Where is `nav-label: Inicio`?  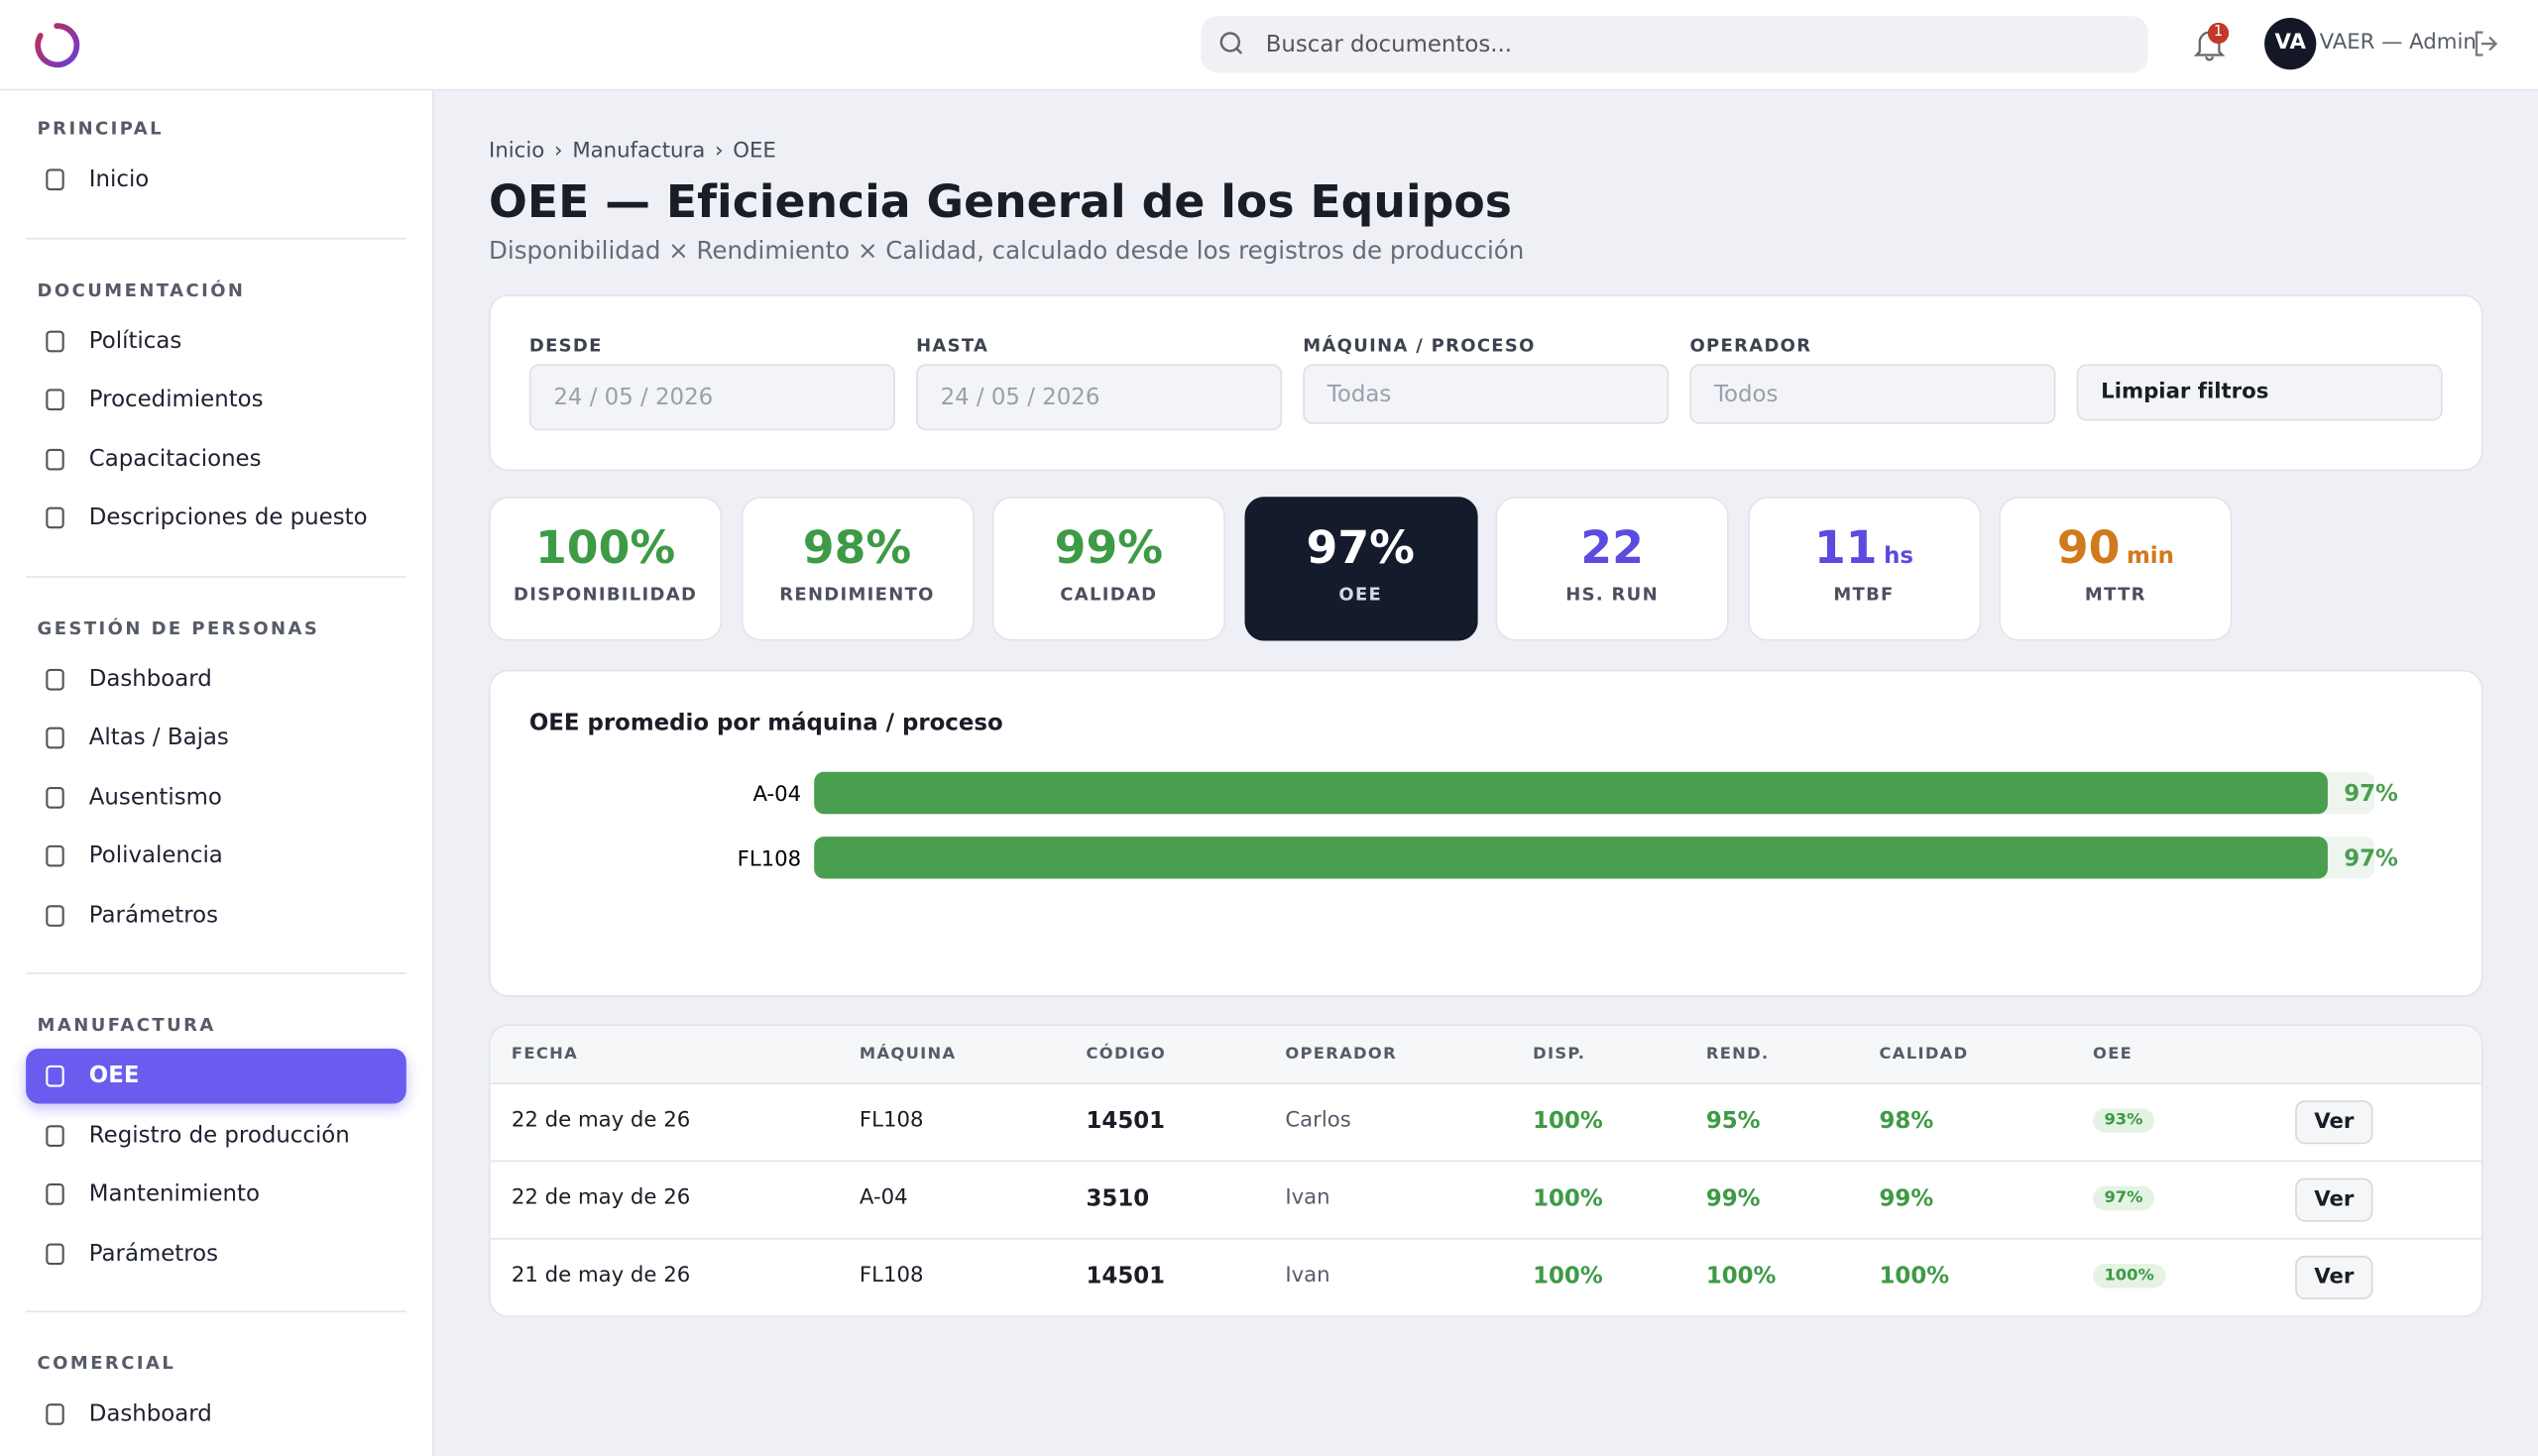
nav-label: Inicio is located at coordinates (119, 180).